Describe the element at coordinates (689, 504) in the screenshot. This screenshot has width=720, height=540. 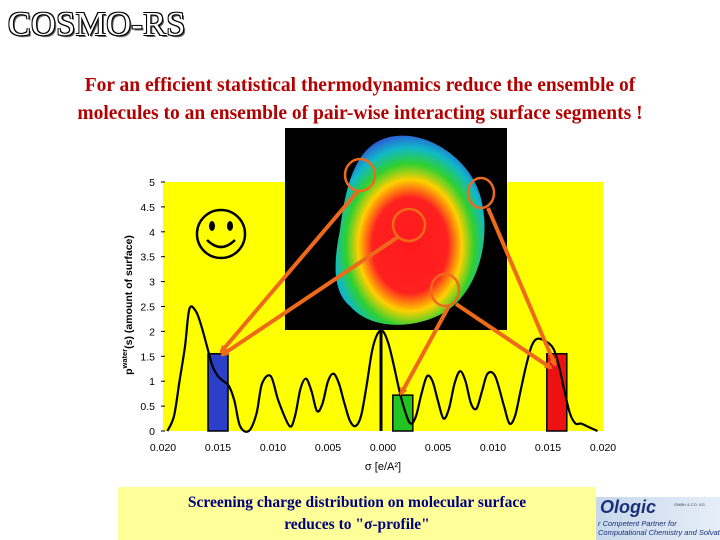
I see `logo-small-text: GMBH & CO. KG` at that location.